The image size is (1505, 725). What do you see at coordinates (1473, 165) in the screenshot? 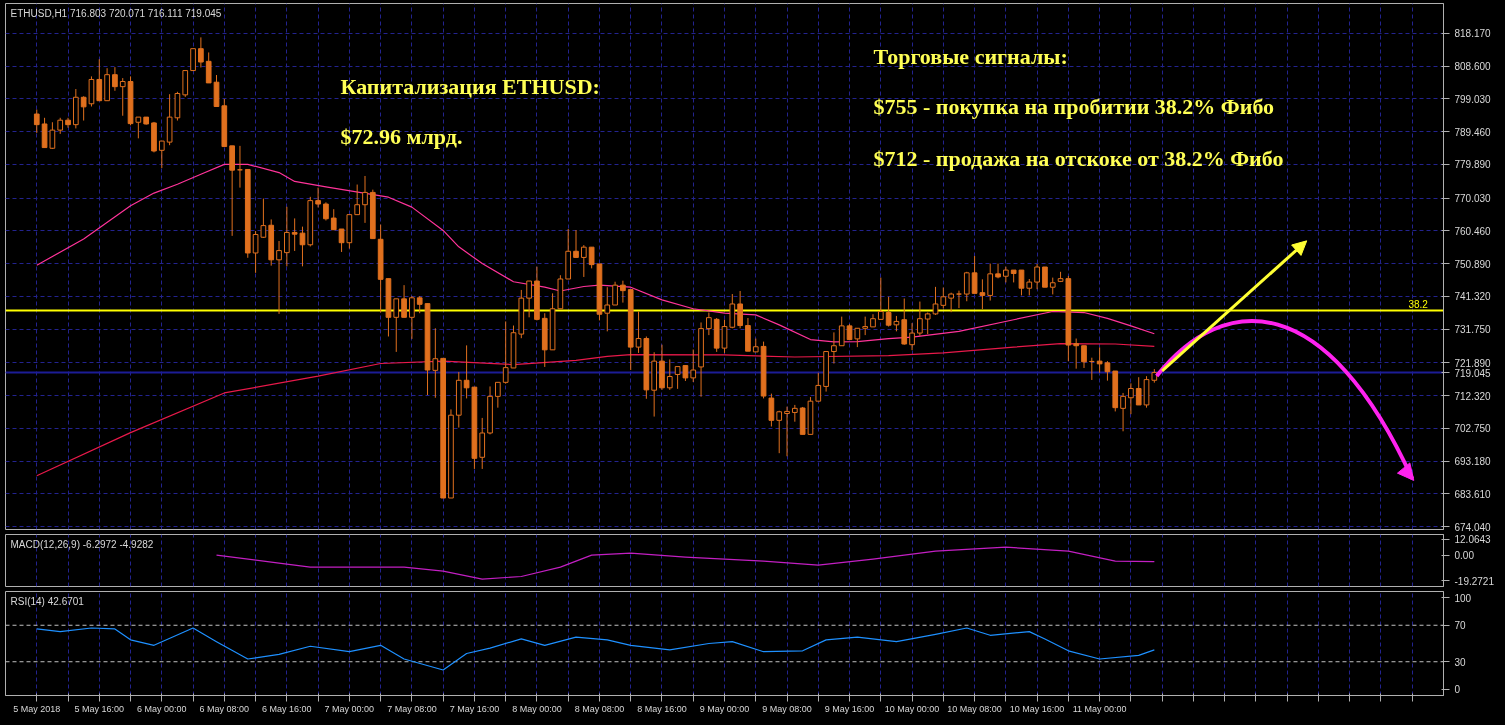
I see `y-tick-label: 779.890` at bounding box center [1473, 165].